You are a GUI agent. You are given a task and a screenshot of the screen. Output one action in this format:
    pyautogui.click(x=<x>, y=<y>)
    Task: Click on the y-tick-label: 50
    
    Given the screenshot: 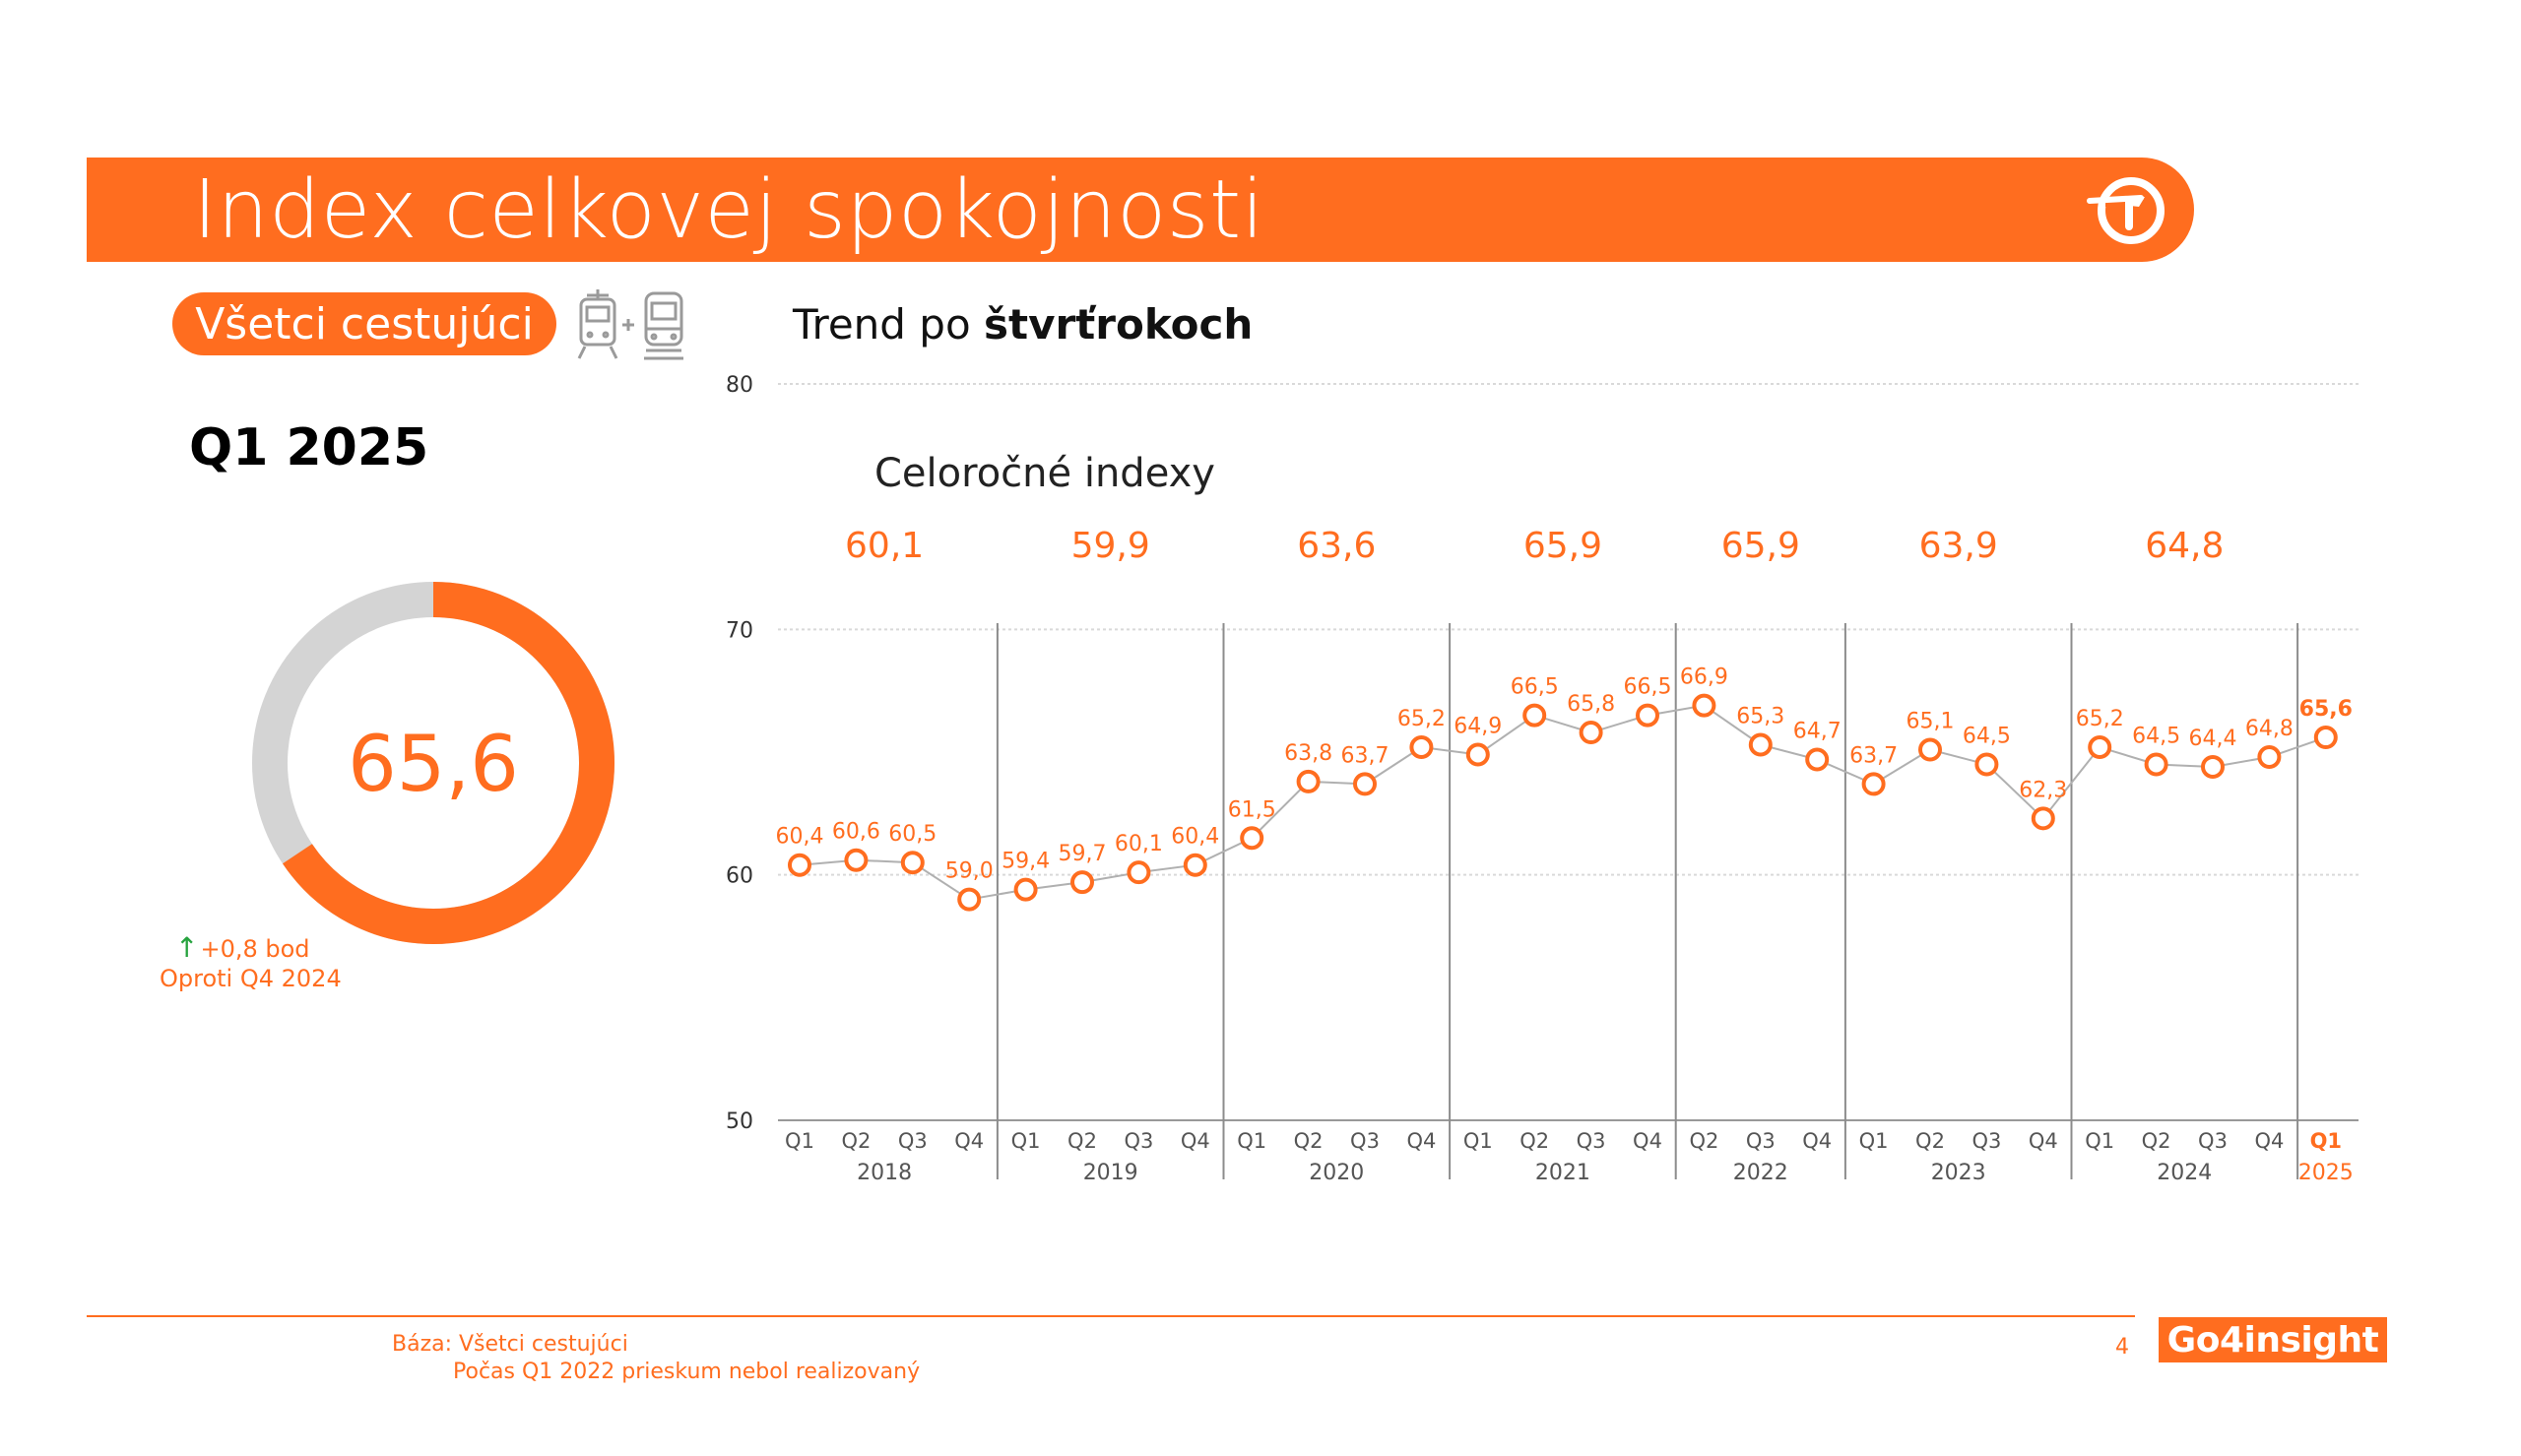 What is the action you would take?
    pyautogui.click(x=739, y=1121)
    